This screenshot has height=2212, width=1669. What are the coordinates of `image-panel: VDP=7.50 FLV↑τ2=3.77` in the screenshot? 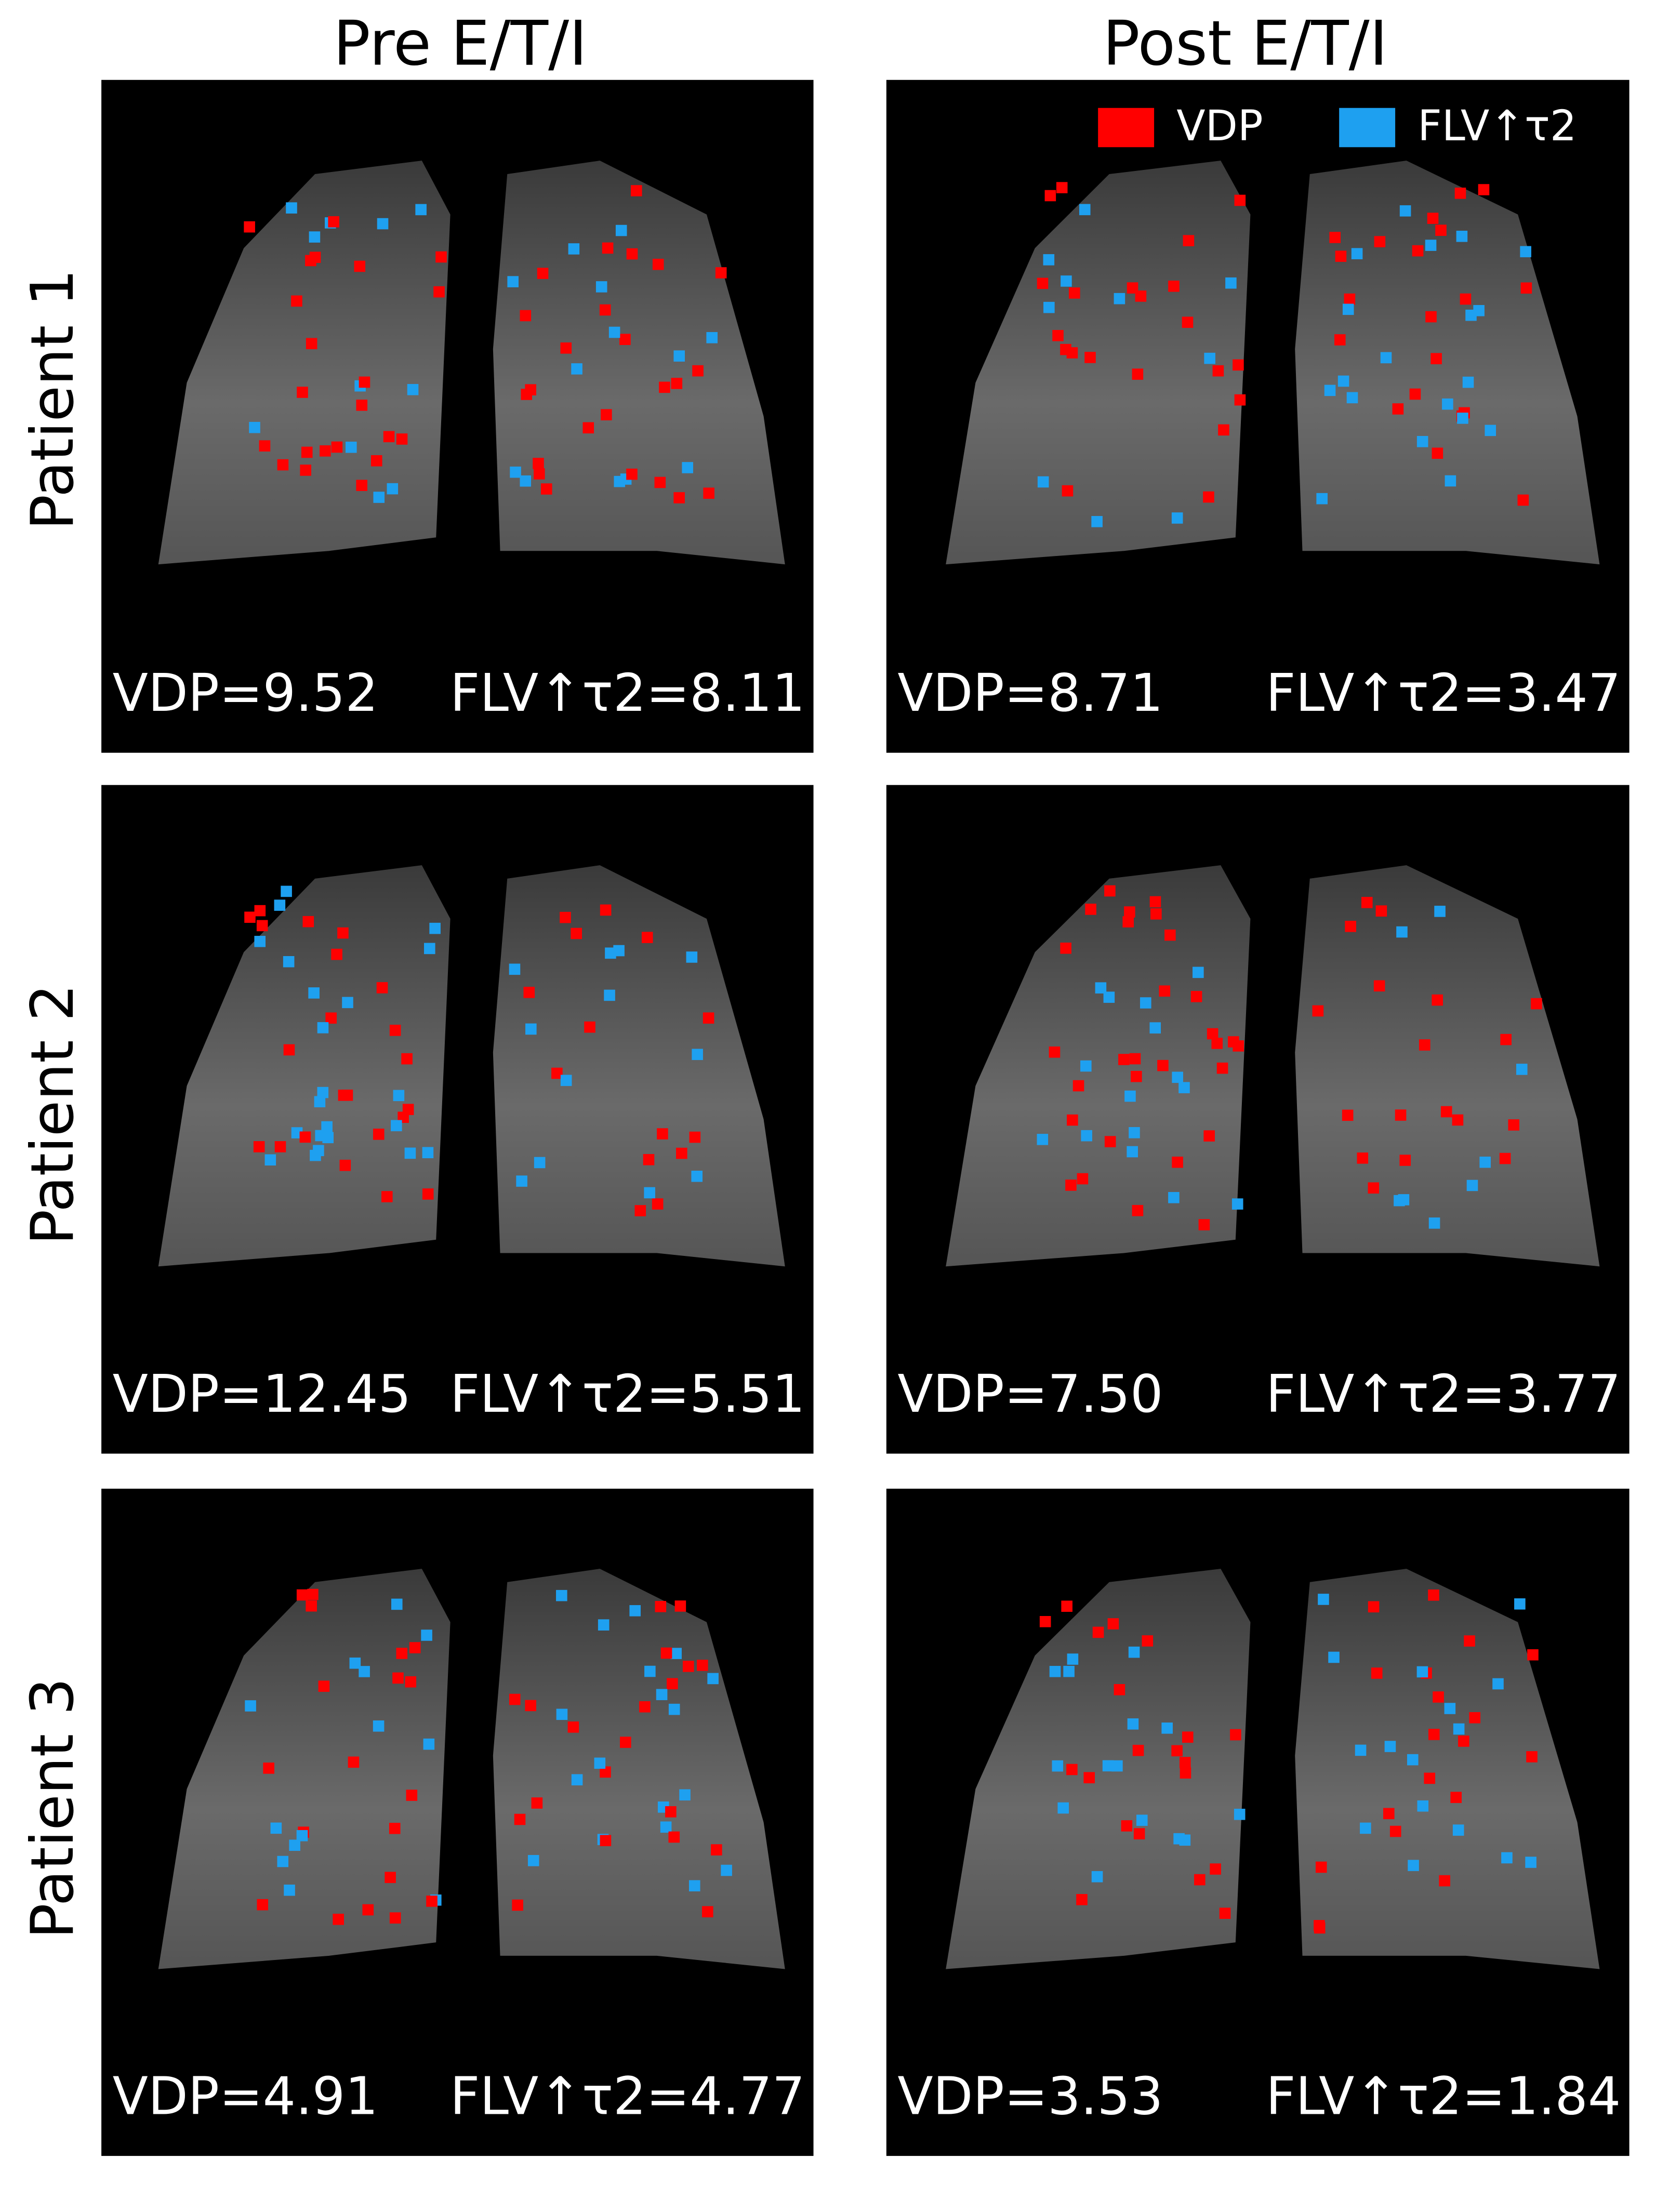 It's located at (1258, 1119).